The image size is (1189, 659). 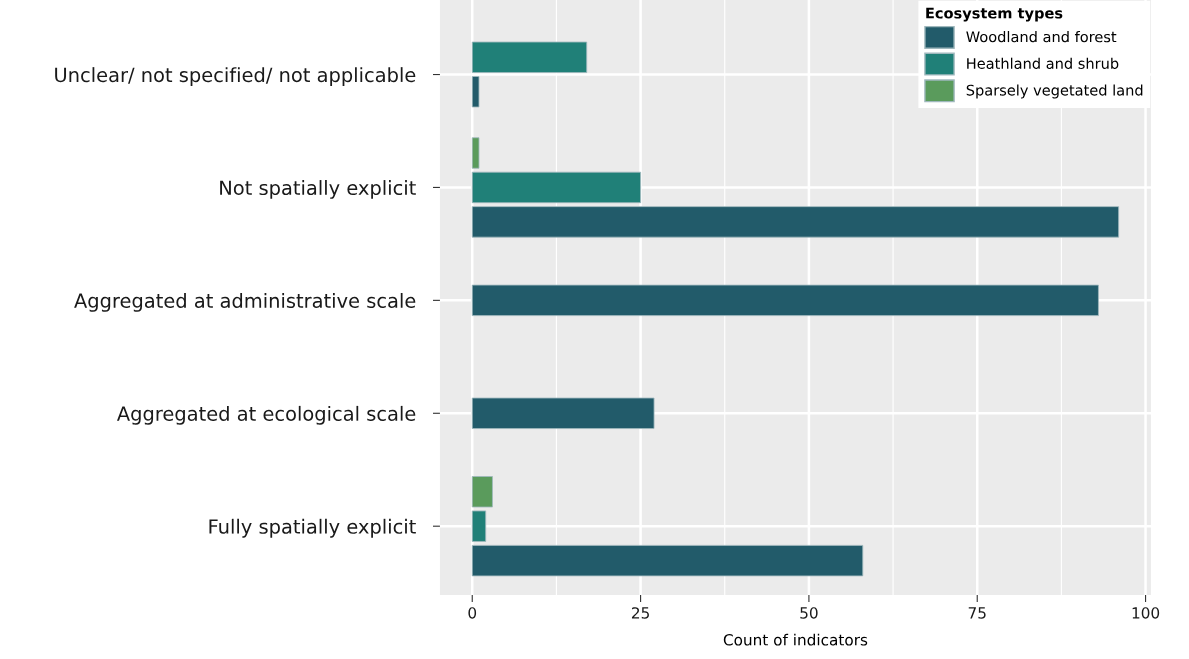 What do you see at coordinates (977, 613) in the screenshot?
I see `x-tick-label: 75` at bounding box center [977, 613].